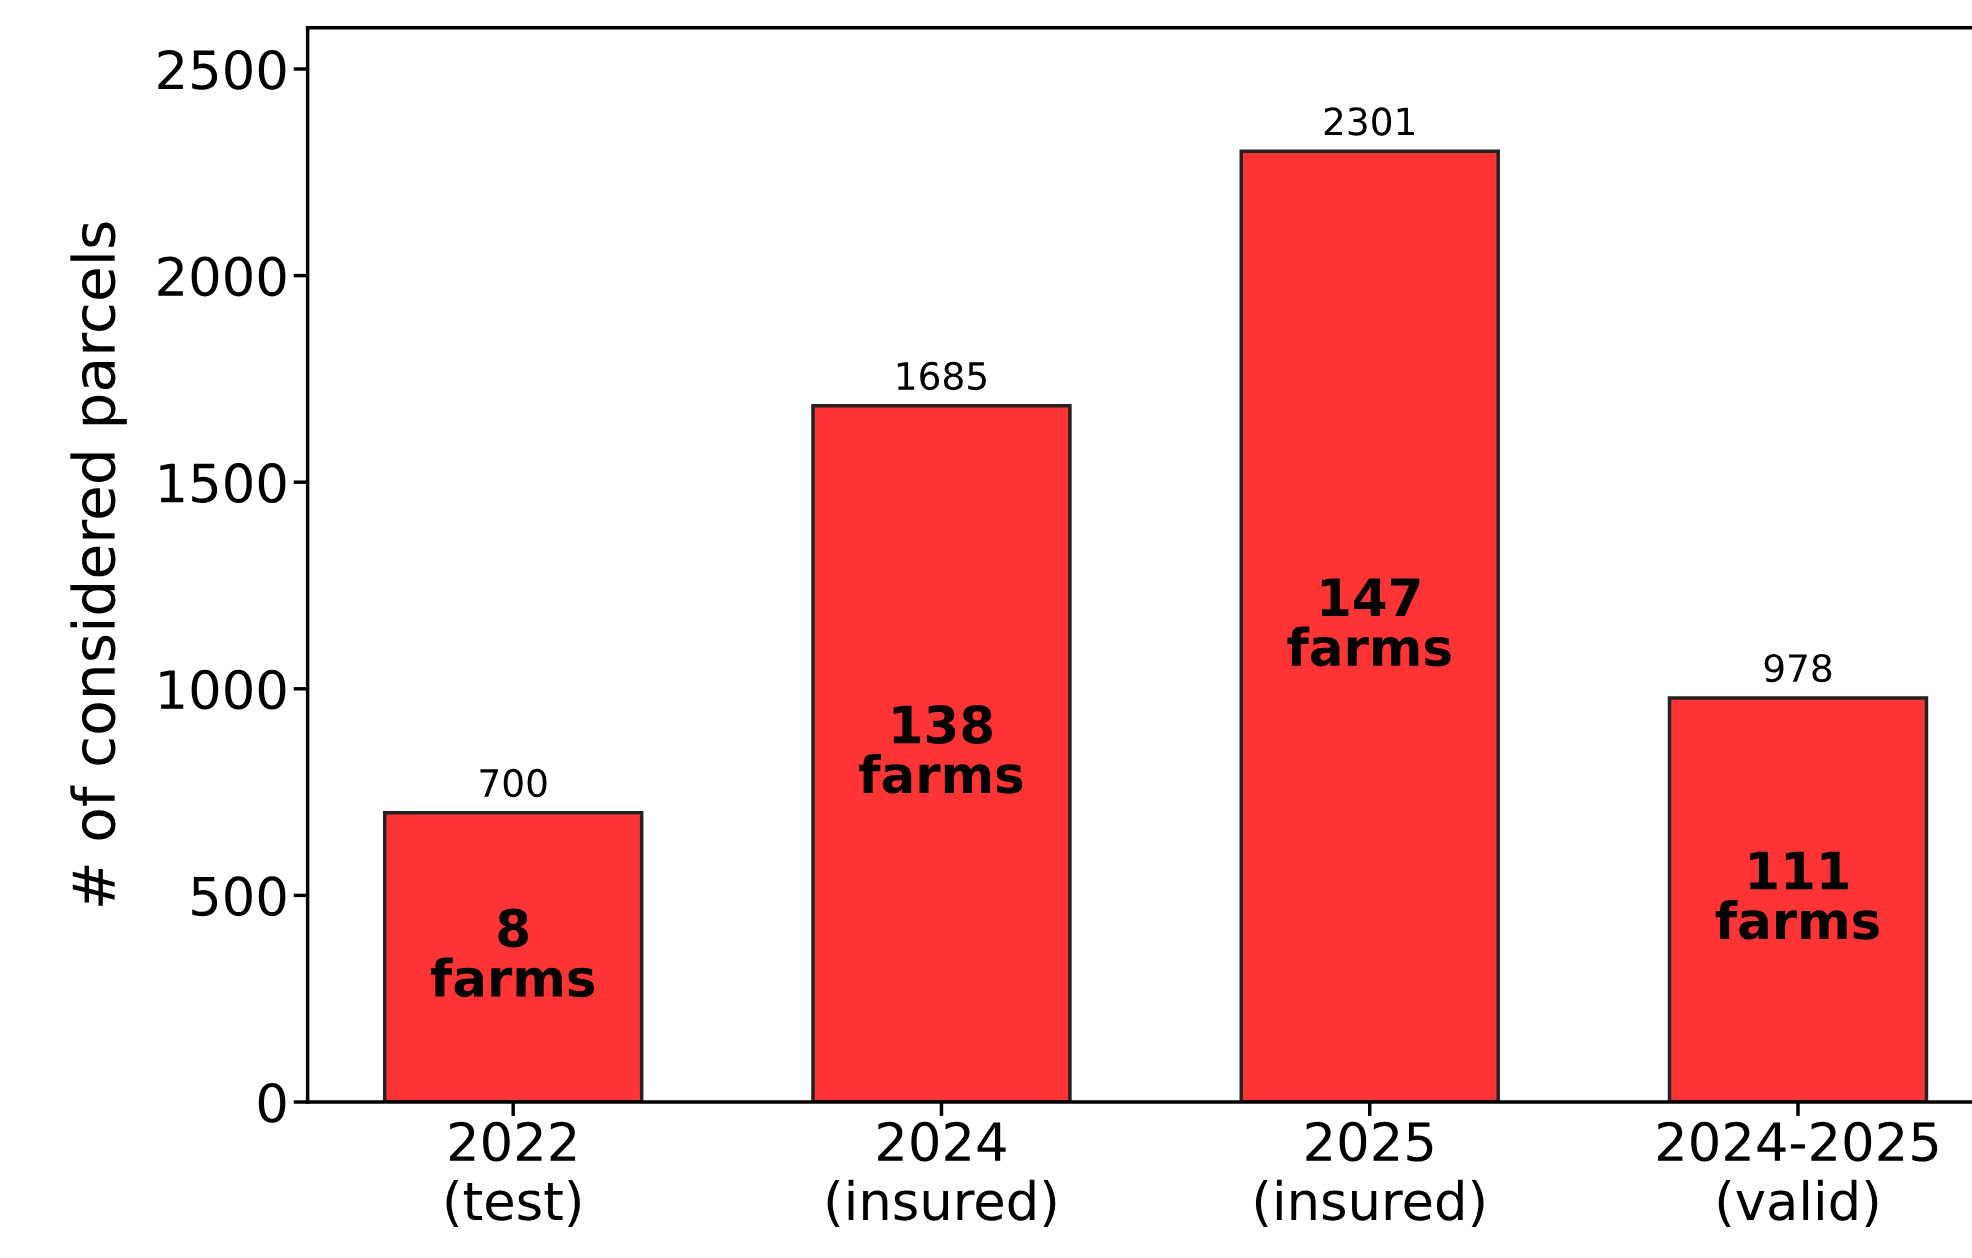 The height and width of the screenshot is (1258, 1972). What do you see at coordinates (1369, 121) in the screenshot?
I see `data-label: 2301` at bounding box center [1369, 121].